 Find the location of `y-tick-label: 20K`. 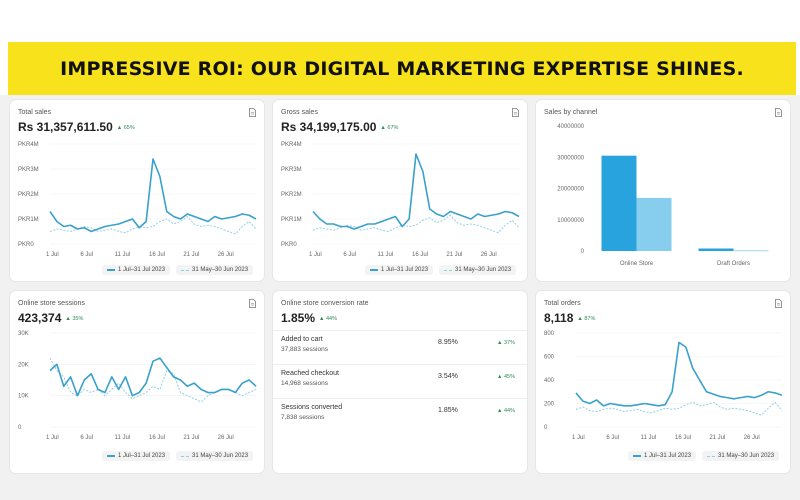

y-tick-label: 20K is located at coordinates (23, 365).